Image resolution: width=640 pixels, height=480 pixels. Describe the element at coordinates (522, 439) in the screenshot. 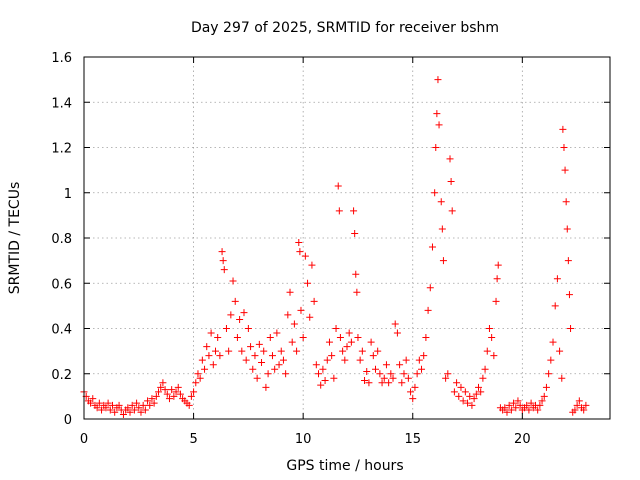

I see `x-tick-label: 20` at that location.